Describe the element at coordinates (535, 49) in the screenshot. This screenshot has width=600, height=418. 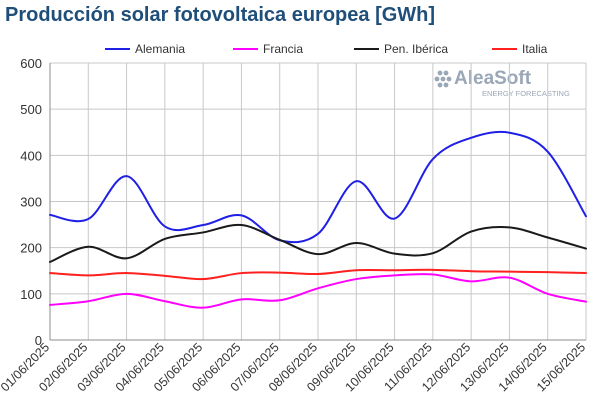
I see `legend-label: Italia` at that location.